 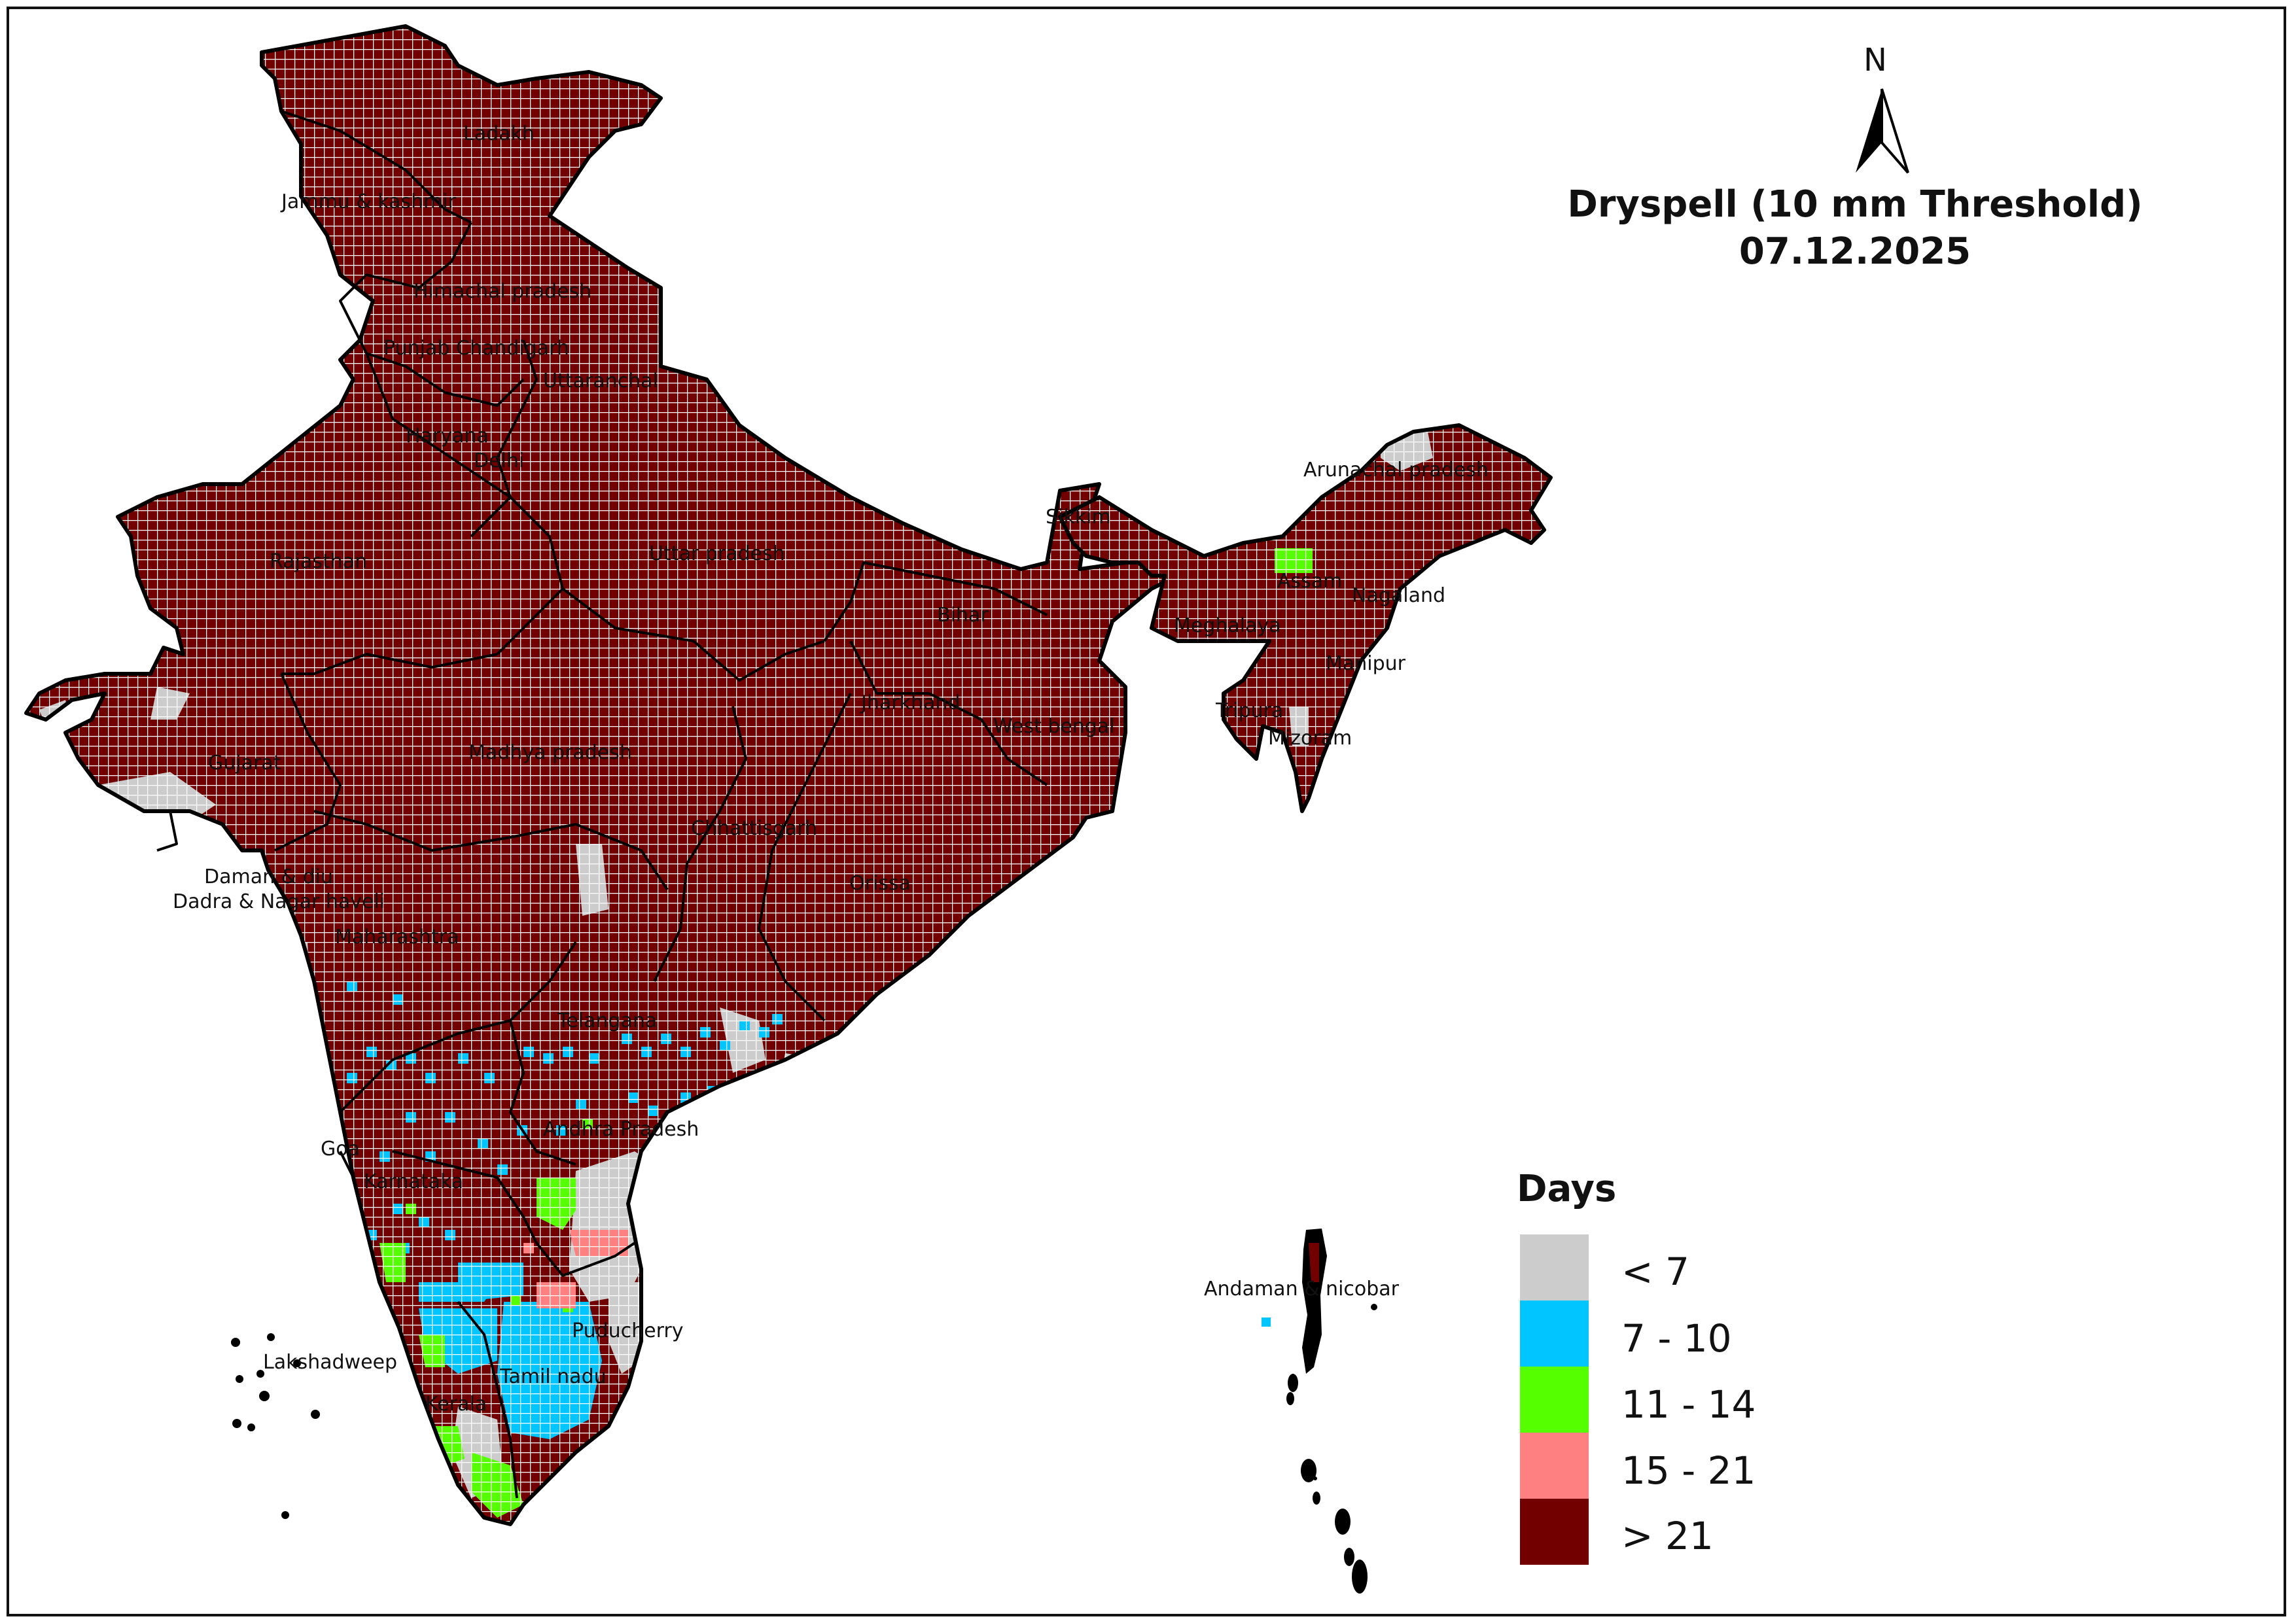 I want to click on label-punjab-chandigarh: Punjab Chandigarh, so click(x=476, y=348).